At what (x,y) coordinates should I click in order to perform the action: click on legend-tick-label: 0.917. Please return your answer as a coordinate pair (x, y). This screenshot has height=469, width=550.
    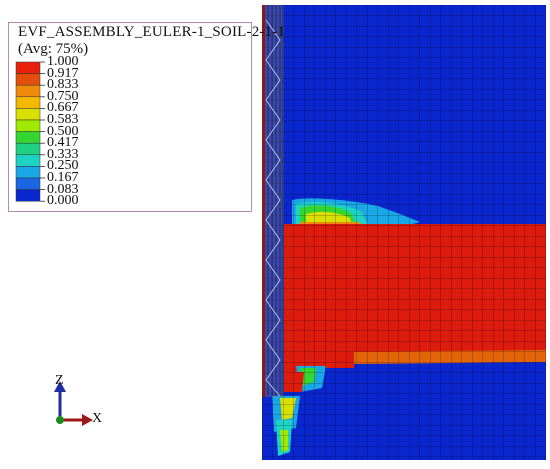
    Looking at the image, I should click on (63, 73).